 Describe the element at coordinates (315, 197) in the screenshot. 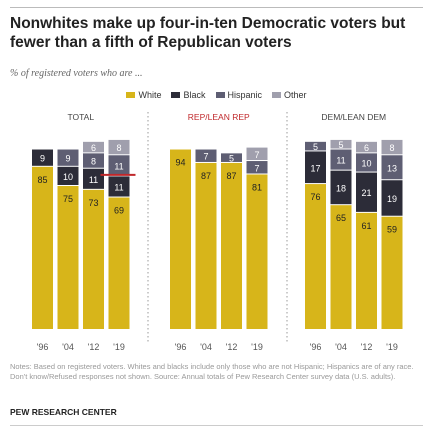

I see `data-label: 76` at that location.